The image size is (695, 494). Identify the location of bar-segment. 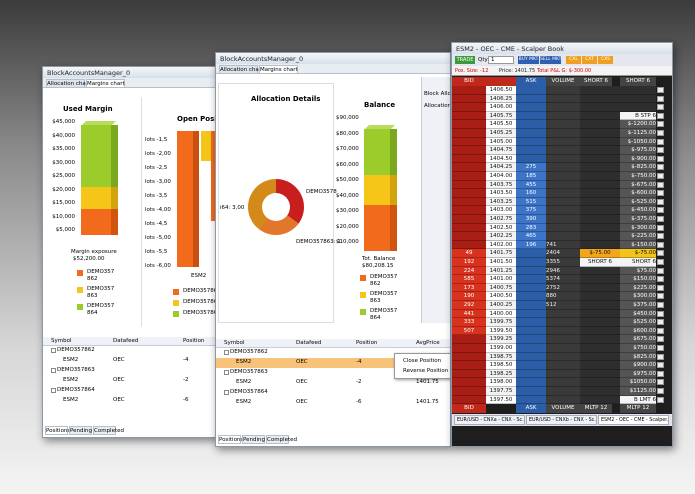
(96, 222).